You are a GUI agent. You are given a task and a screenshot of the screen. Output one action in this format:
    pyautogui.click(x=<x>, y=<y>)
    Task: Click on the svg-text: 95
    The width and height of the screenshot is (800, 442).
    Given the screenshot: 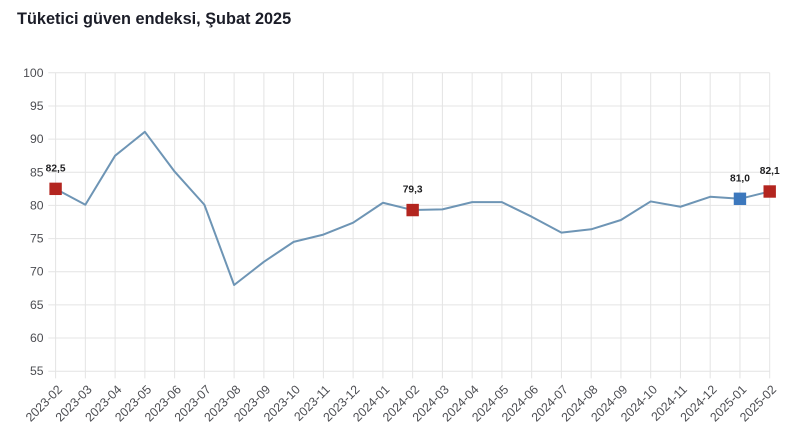 What is the action you would take?
    pyautogui.click(x=37, y=106)
    